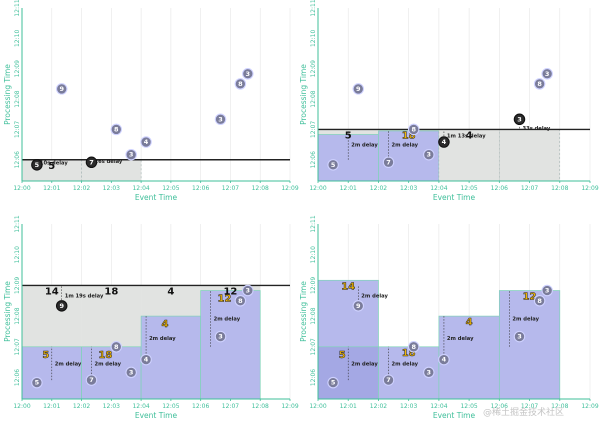 Image resolution: width=600 pixels, height=423 pixels. What do you see at coordinates (164, 324) in the screenshot?
I see `pane-sub-sum: 4` at bounding box center [164, 324].